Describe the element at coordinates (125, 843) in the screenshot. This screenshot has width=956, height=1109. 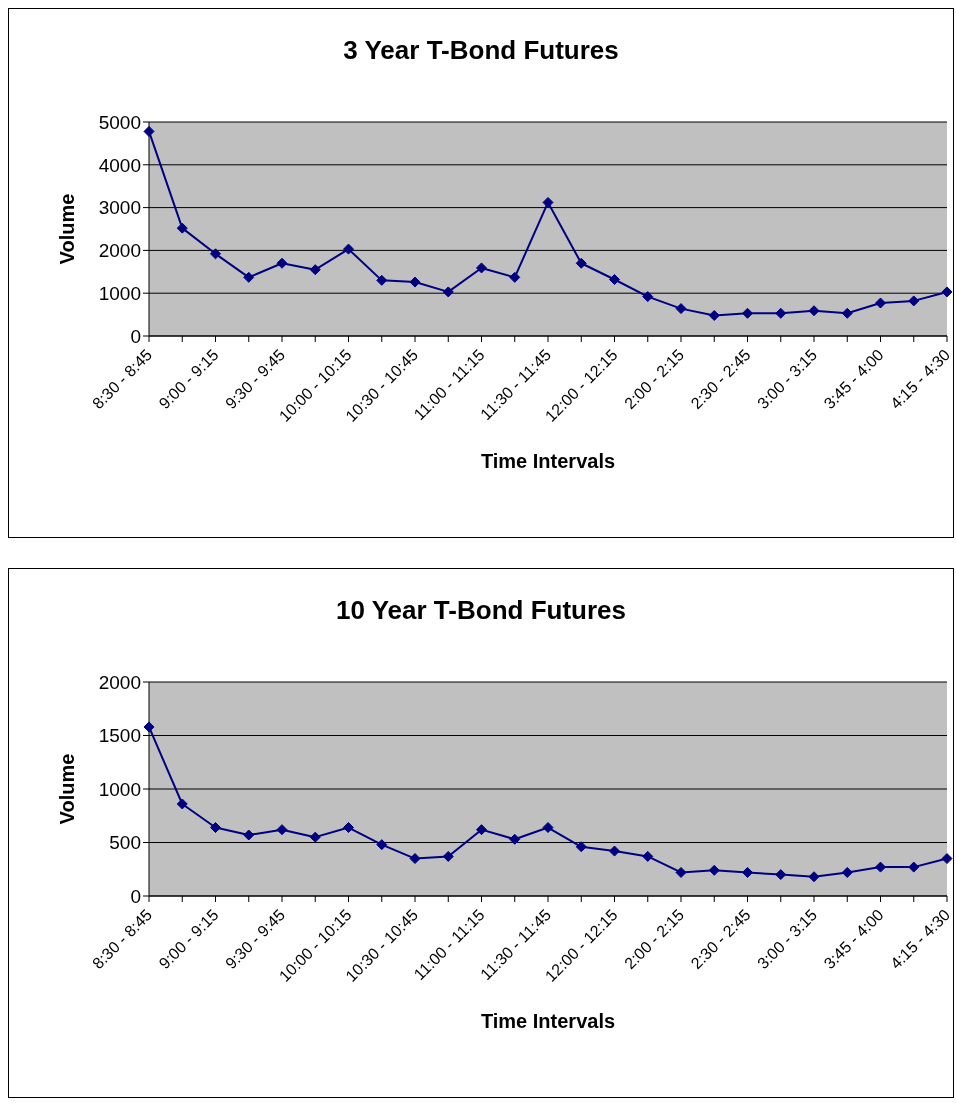
I see `y-tick-label: 500` at that location.